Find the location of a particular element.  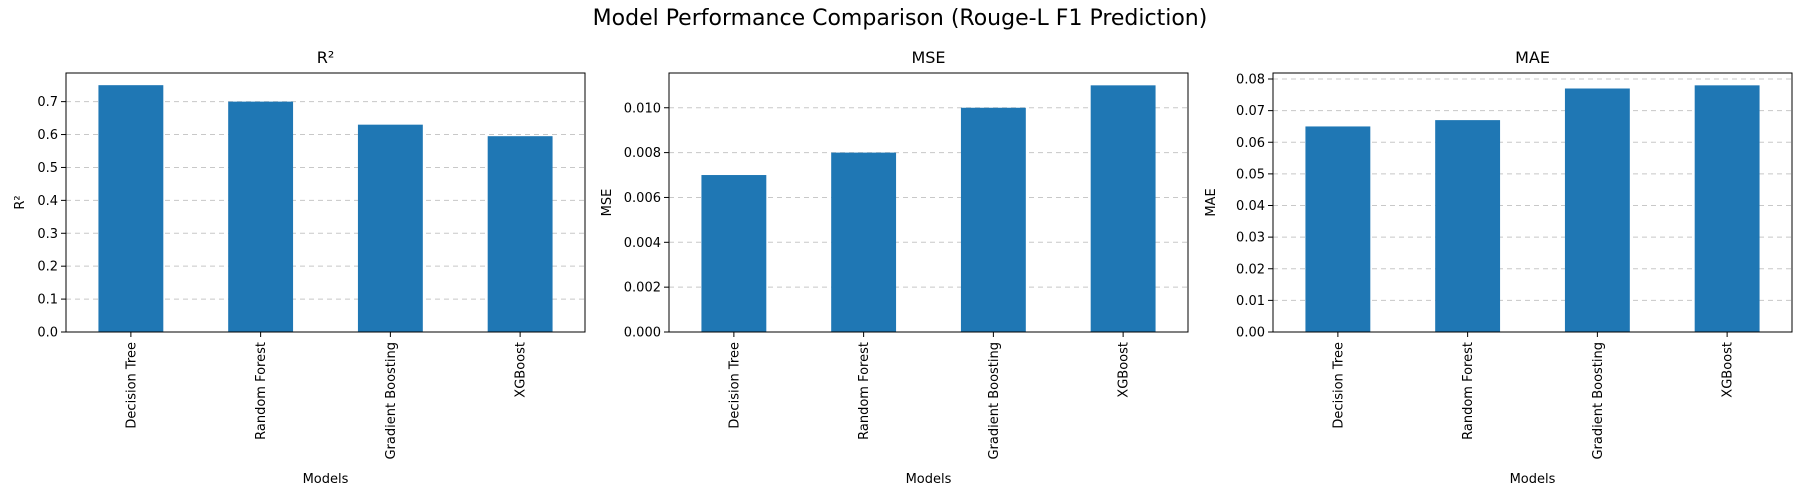

y-tick-label: 0.002 is located at coordinates (642, 288).